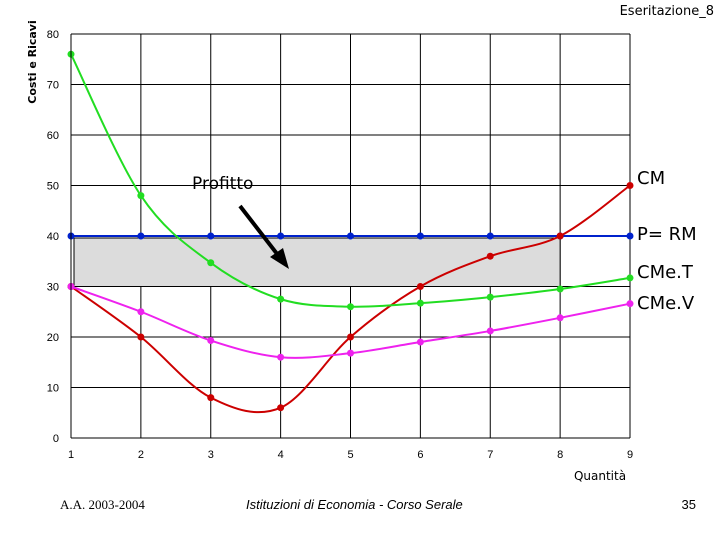 Image resolution: width=720 pixels, height=540 pixels. What do you see at coordinates (560, 455) in the screenshot?
I see `x-tick-label: 8` at bounding box center [560, 455].